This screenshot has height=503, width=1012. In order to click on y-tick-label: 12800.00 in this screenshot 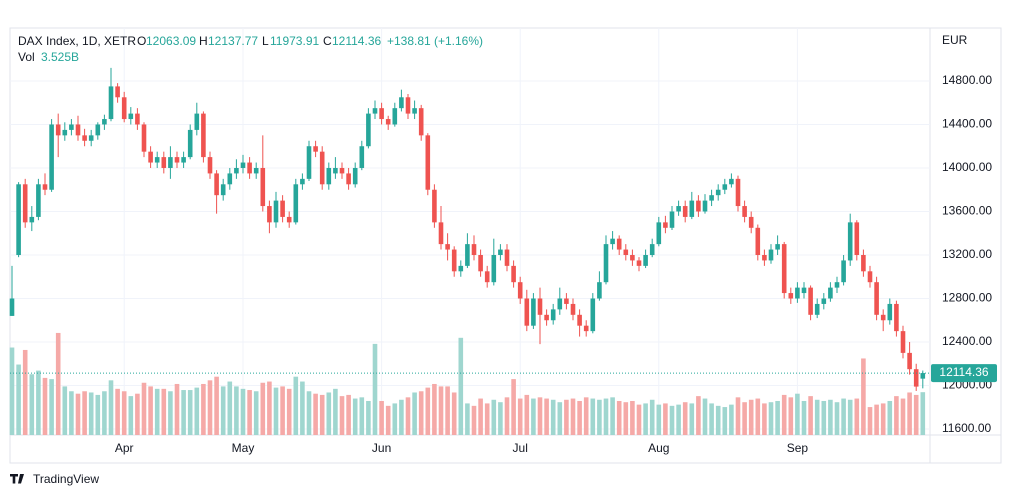, I will do `click(967, 298)`.